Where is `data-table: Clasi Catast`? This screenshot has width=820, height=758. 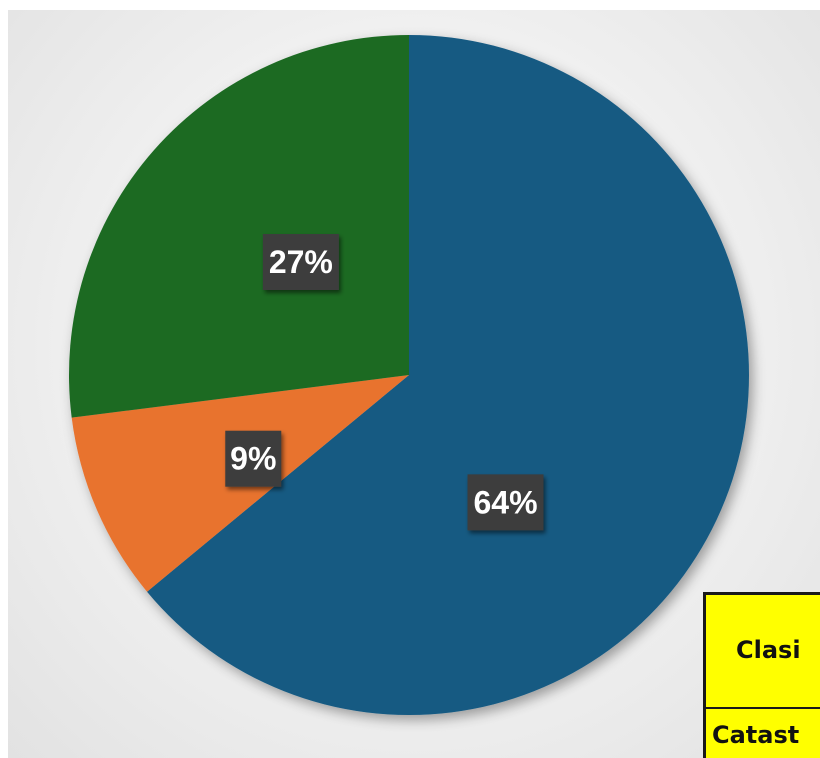
data-table: Clasi Catast is located at coordinates (761, 675).